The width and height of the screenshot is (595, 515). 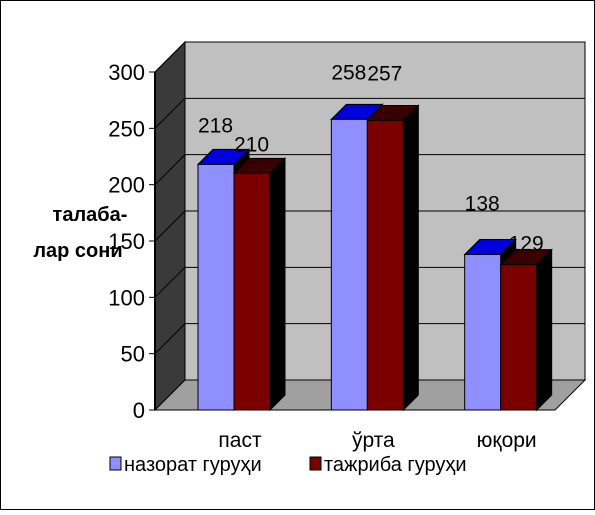 What do you see at coordinates (126, 72) in the screenshot?
I see `y-tick-label: 300` at bounding box center [126, 72].